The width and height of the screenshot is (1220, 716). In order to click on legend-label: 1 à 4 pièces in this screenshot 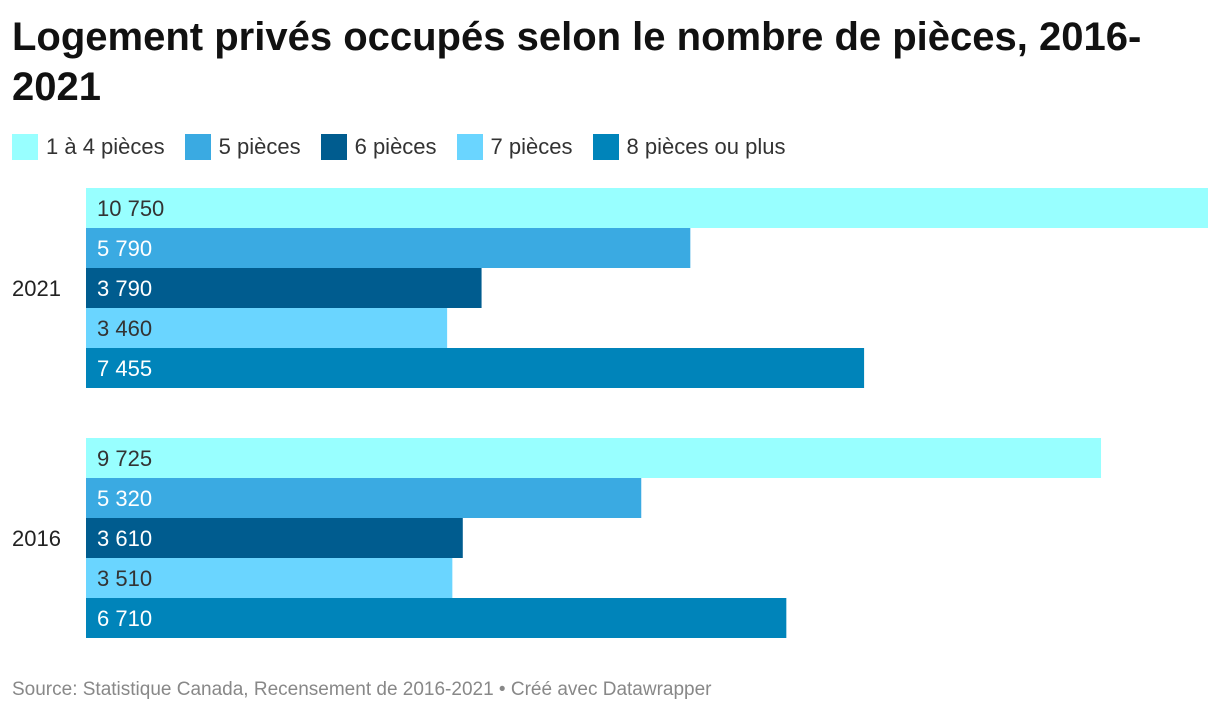, I will do `click(105, 146)`.